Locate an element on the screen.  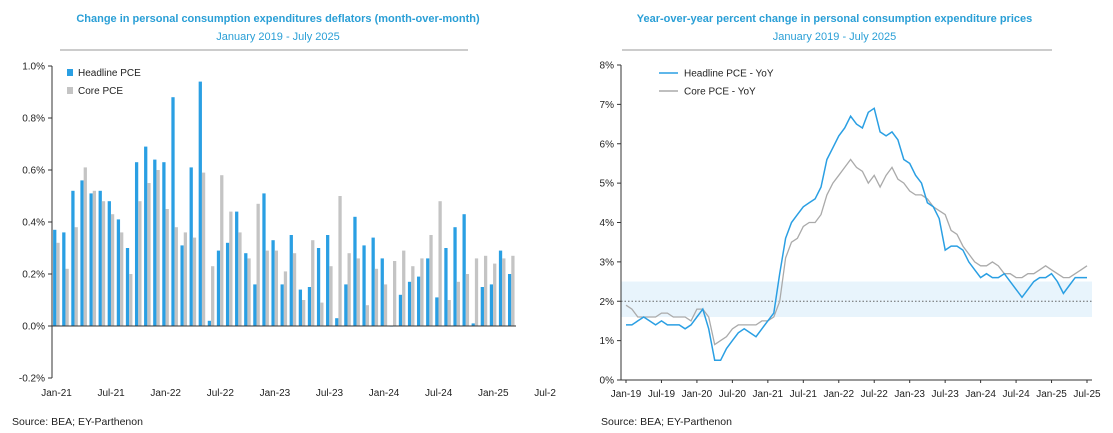
y-tick-label: 0.2% is located at coordinates (33, 275).